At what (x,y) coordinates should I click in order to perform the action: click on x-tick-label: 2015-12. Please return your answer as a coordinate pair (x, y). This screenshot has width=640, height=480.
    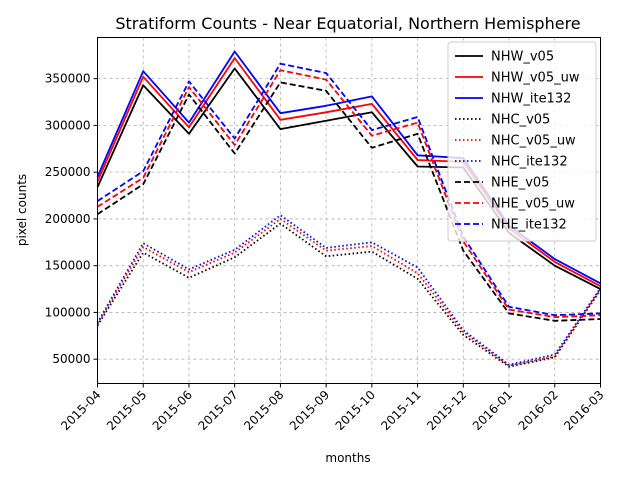
    Looking at the image, I should click on (446, 410).